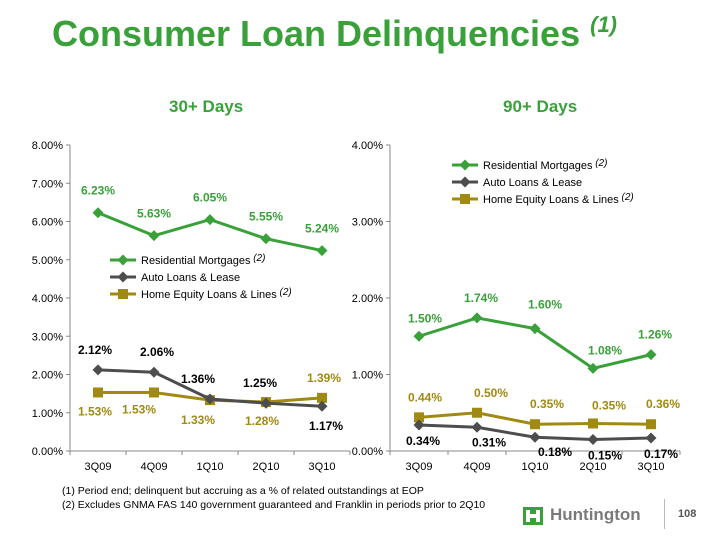 Image resolution: width=720 pixels, height=540 pixels. What do you see at coordinates (95, 350) in the screenshot?
I see `data-label-auto: 2.12%` at bounding box center [95, 350].